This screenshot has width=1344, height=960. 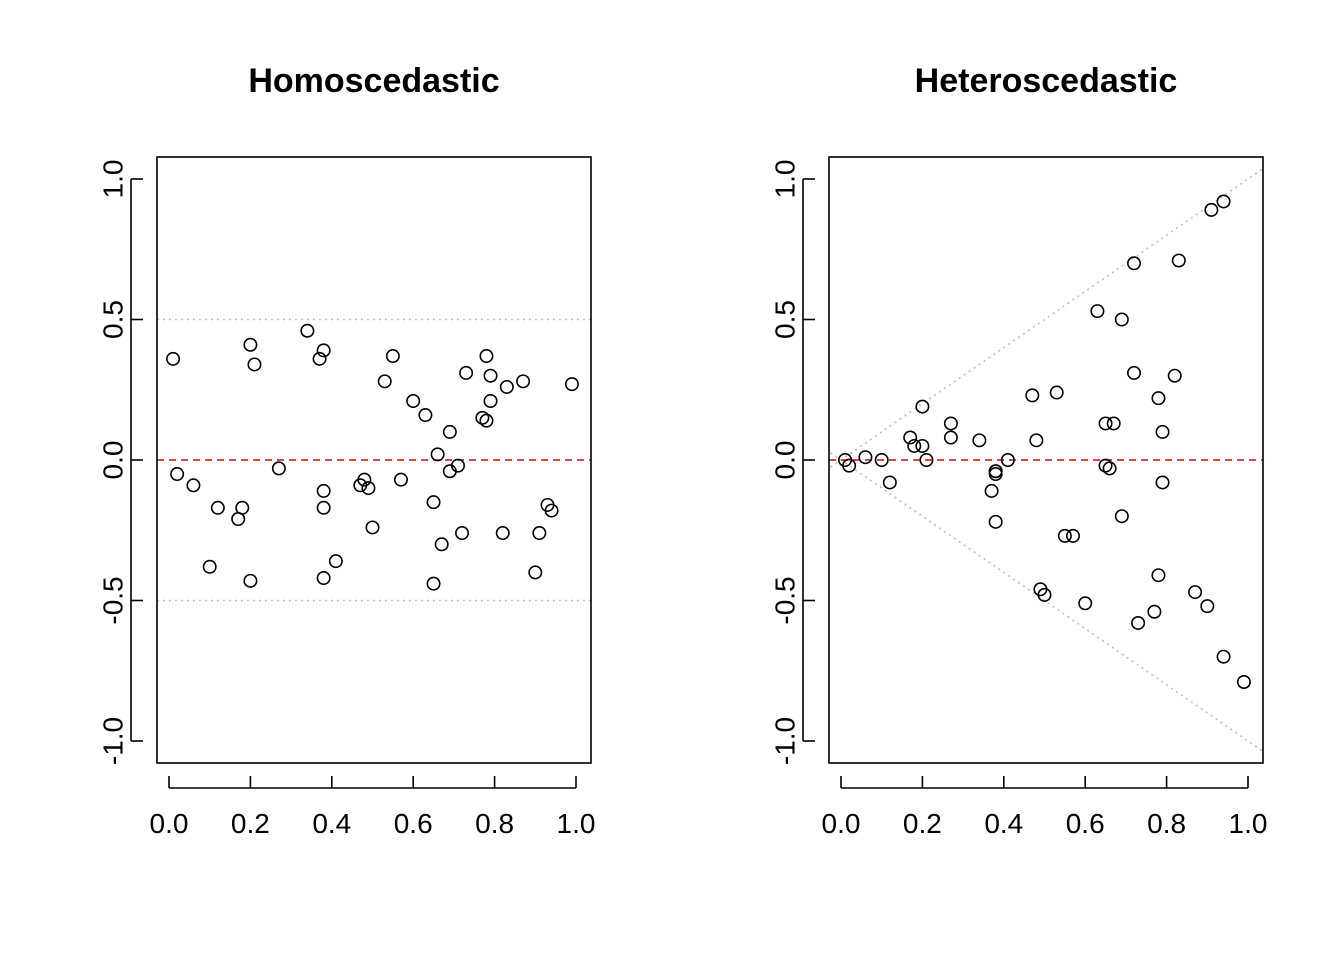 What do you see at coordinates (372, 457) in the screenshot?
I see `data-points` at bounding box center [372, 457].